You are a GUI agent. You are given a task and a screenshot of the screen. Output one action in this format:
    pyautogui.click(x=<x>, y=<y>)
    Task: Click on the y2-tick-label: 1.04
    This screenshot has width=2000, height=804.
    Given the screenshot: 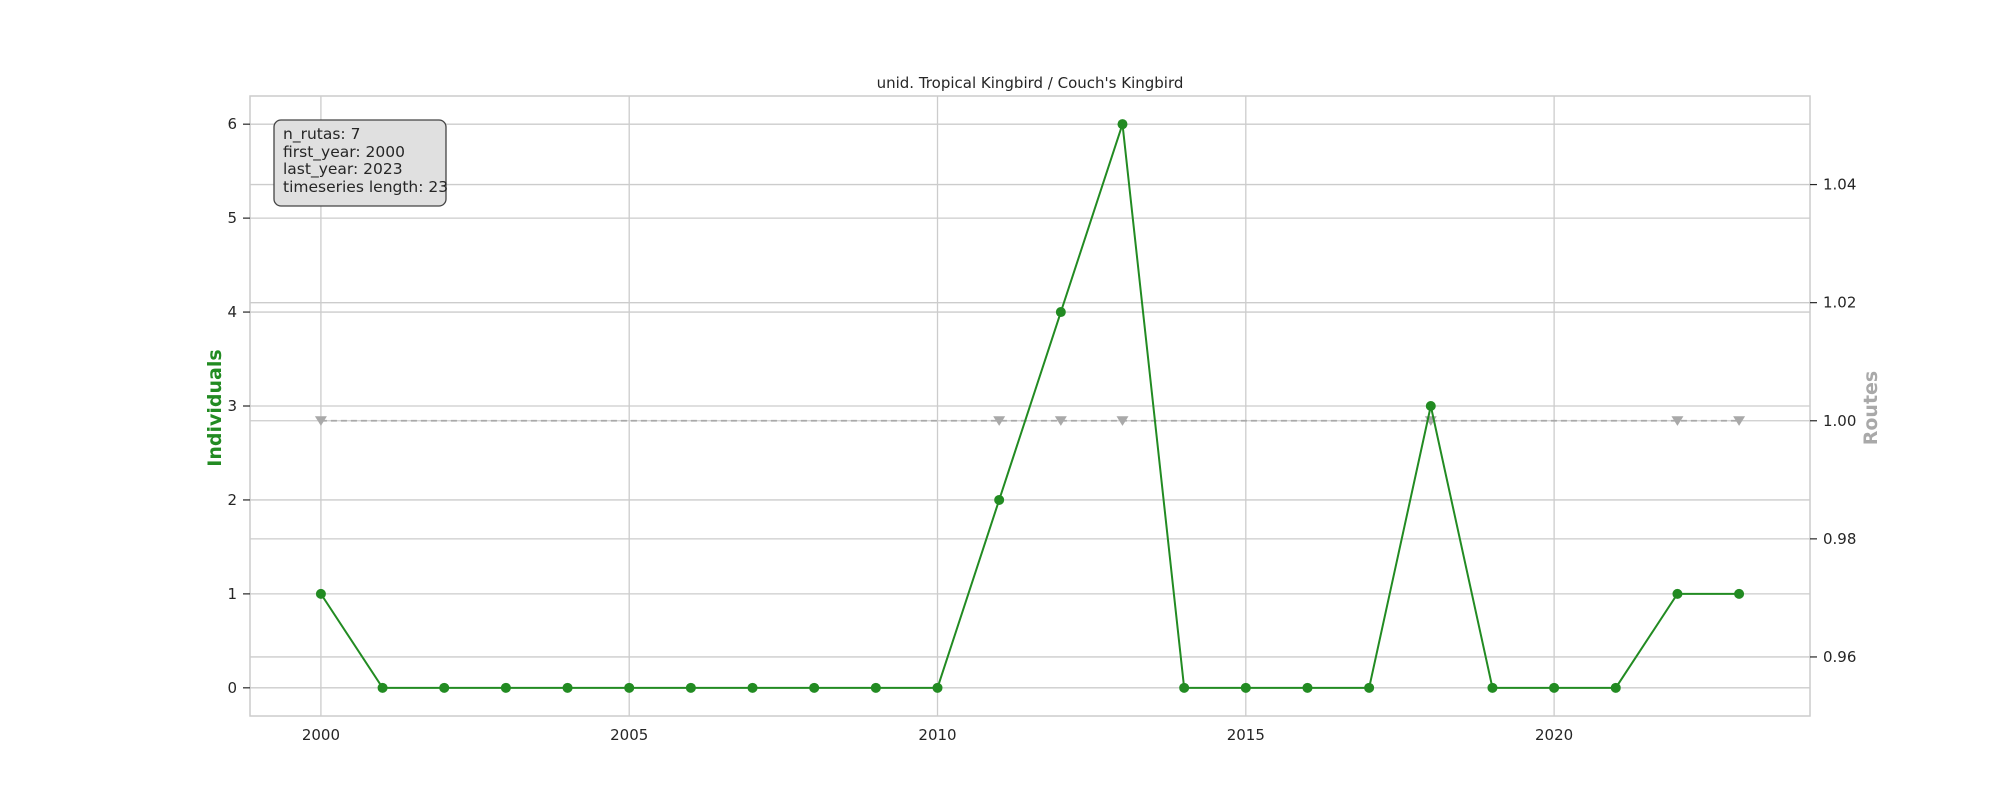 What is the action you would take?
    pyautogui.click(x=1839, y=185)
    